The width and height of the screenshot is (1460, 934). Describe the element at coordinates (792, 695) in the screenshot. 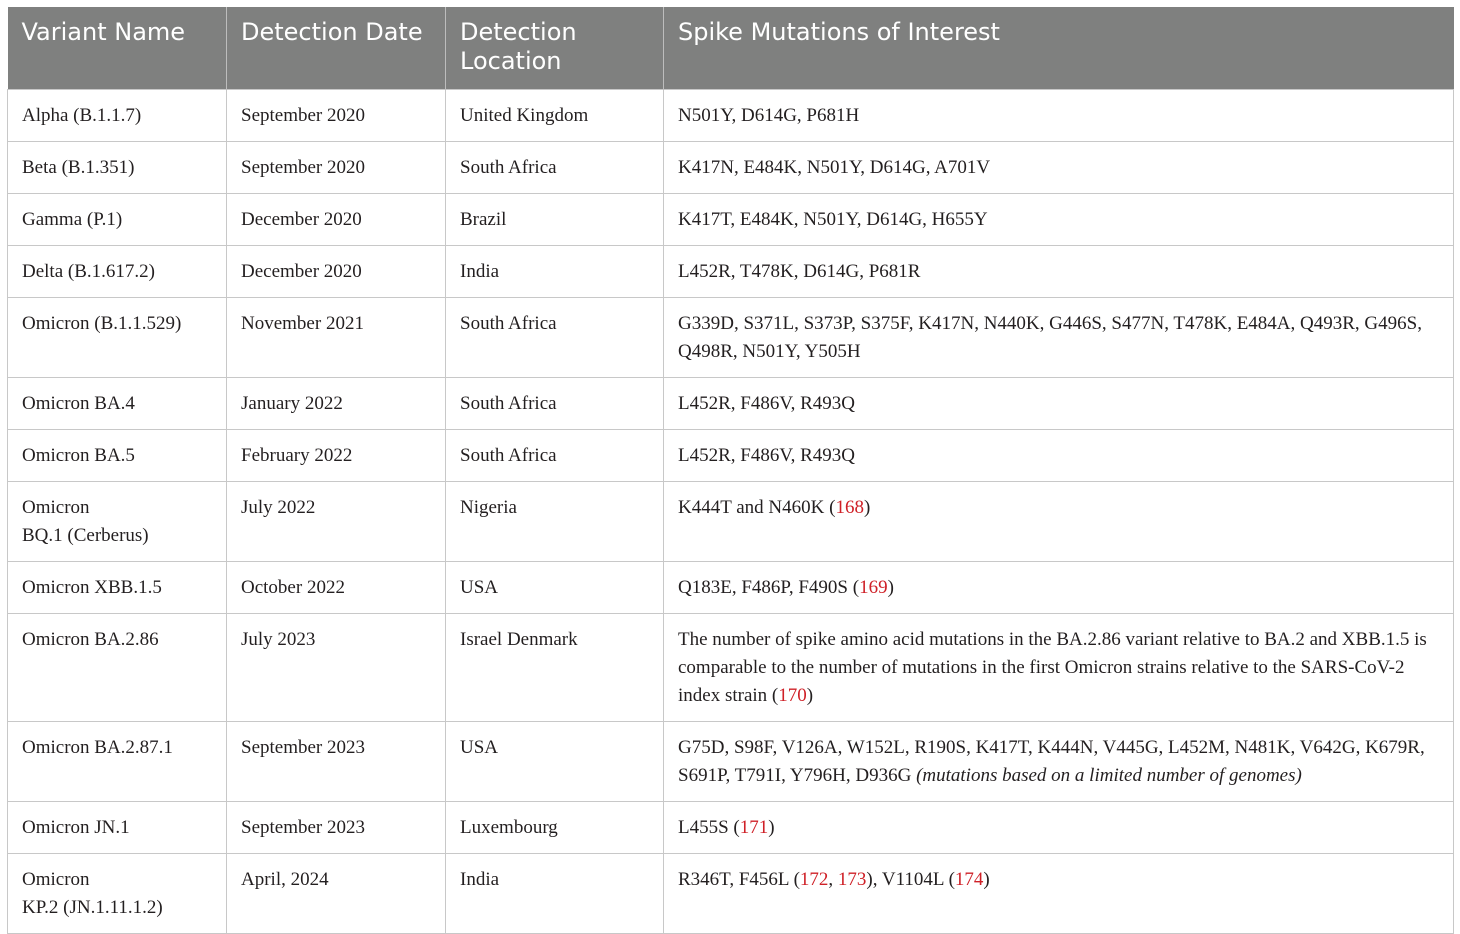

I see `reference-link: 170` at that location.